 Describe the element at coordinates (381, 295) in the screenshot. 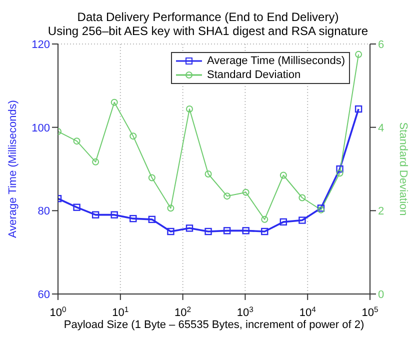

I see `y2-tick-label: 0` at that location.